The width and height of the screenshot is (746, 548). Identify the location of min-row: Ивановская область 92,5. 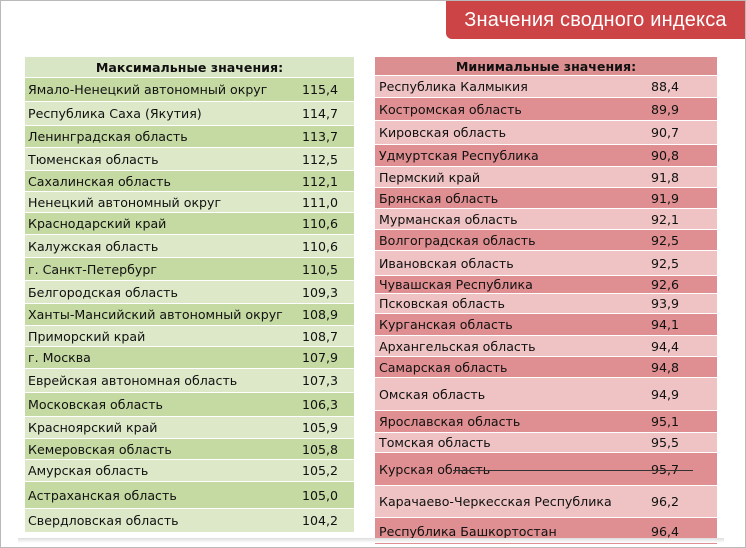
(546, 263).